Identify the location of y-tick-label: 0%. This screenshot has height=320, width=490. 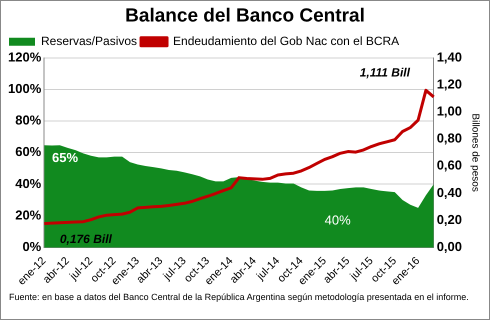
(32, 246).